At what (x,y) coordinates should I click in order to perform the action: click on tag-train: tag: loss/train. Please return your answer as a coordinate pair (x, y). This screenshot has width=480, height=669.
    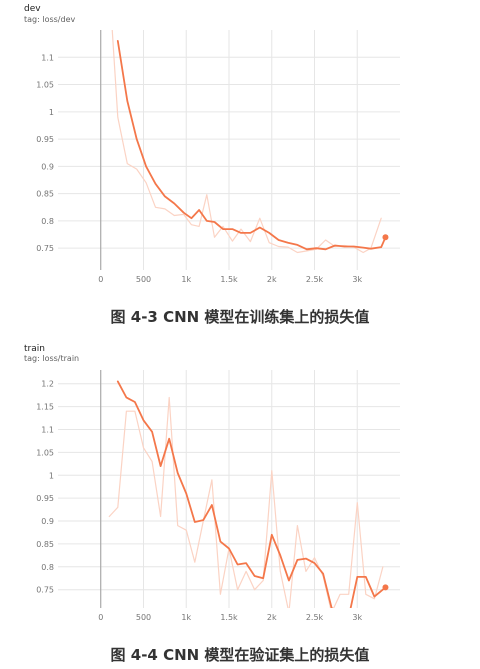
    Looking at the image, I should click on (52, 358).